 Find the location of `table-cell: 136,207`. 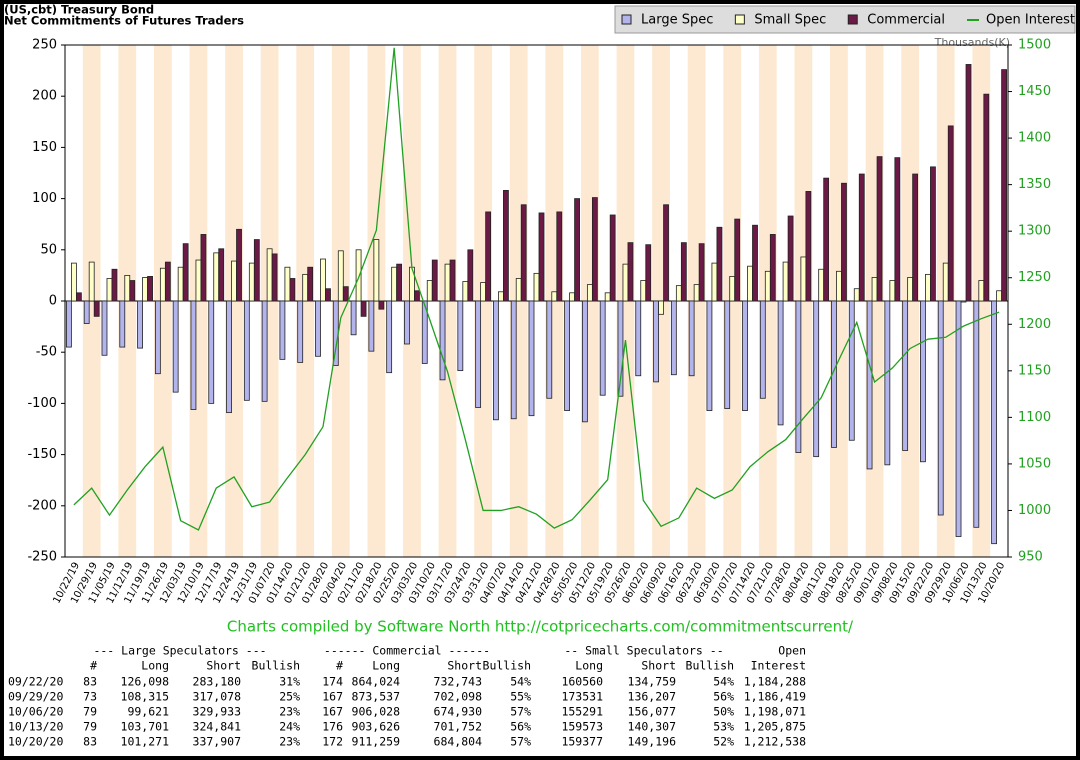

table-cell: 136,207 is located at coordinates (652, 697).